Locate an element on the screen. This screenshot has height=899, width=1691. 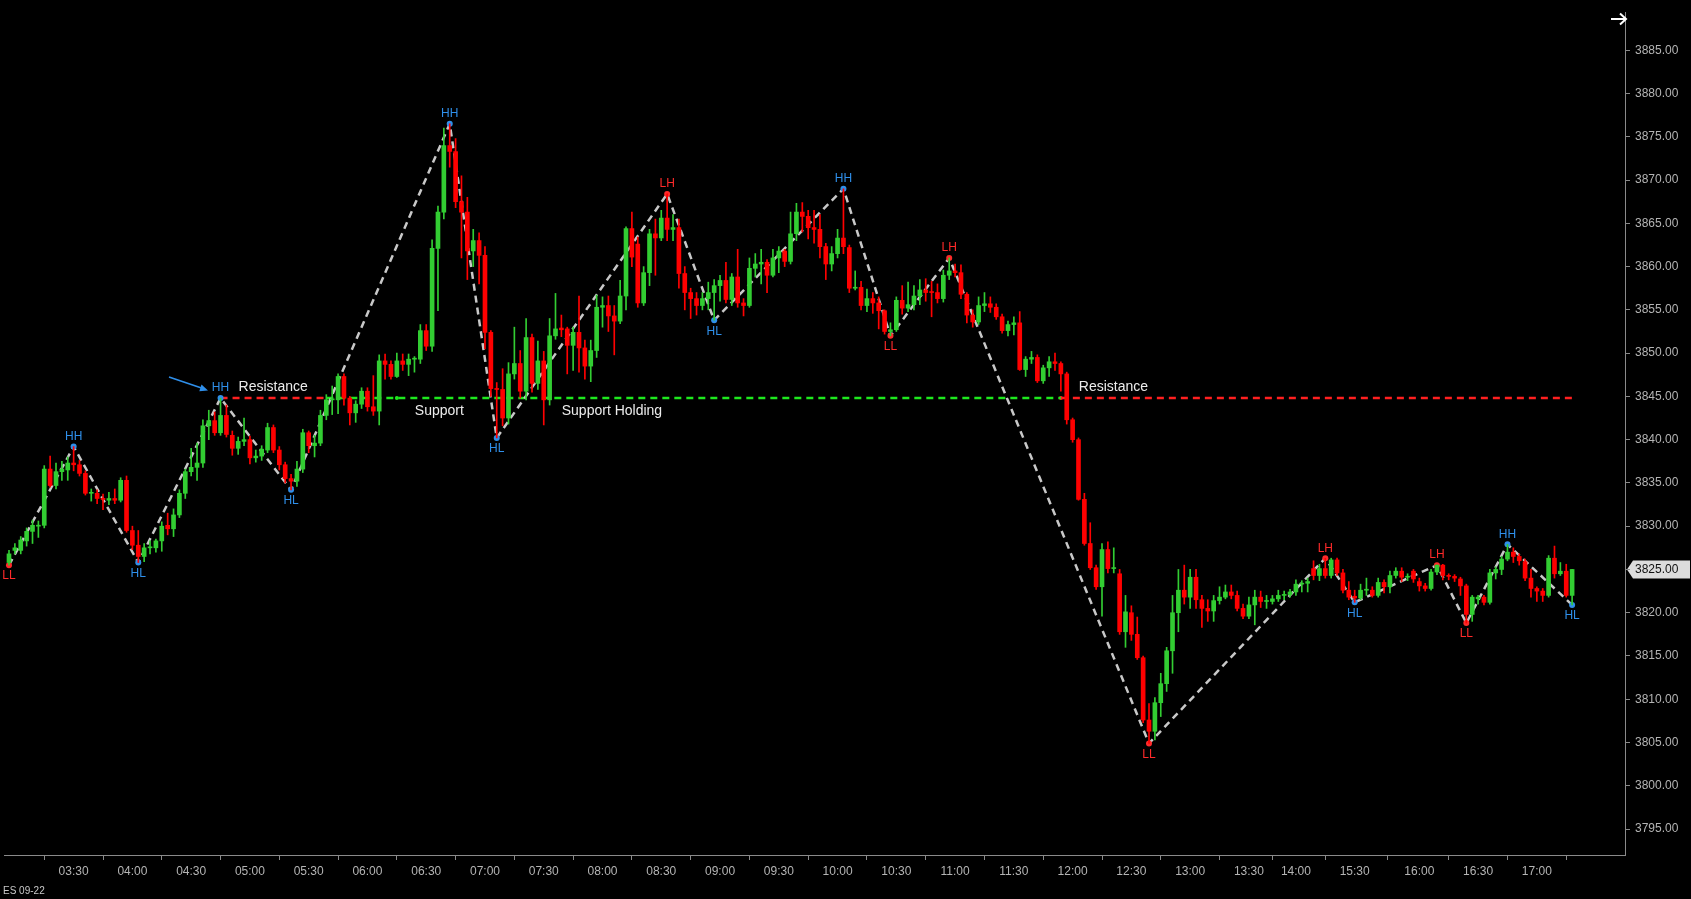
x-tick-label: 05:30 is located at coordinates (309, 870).